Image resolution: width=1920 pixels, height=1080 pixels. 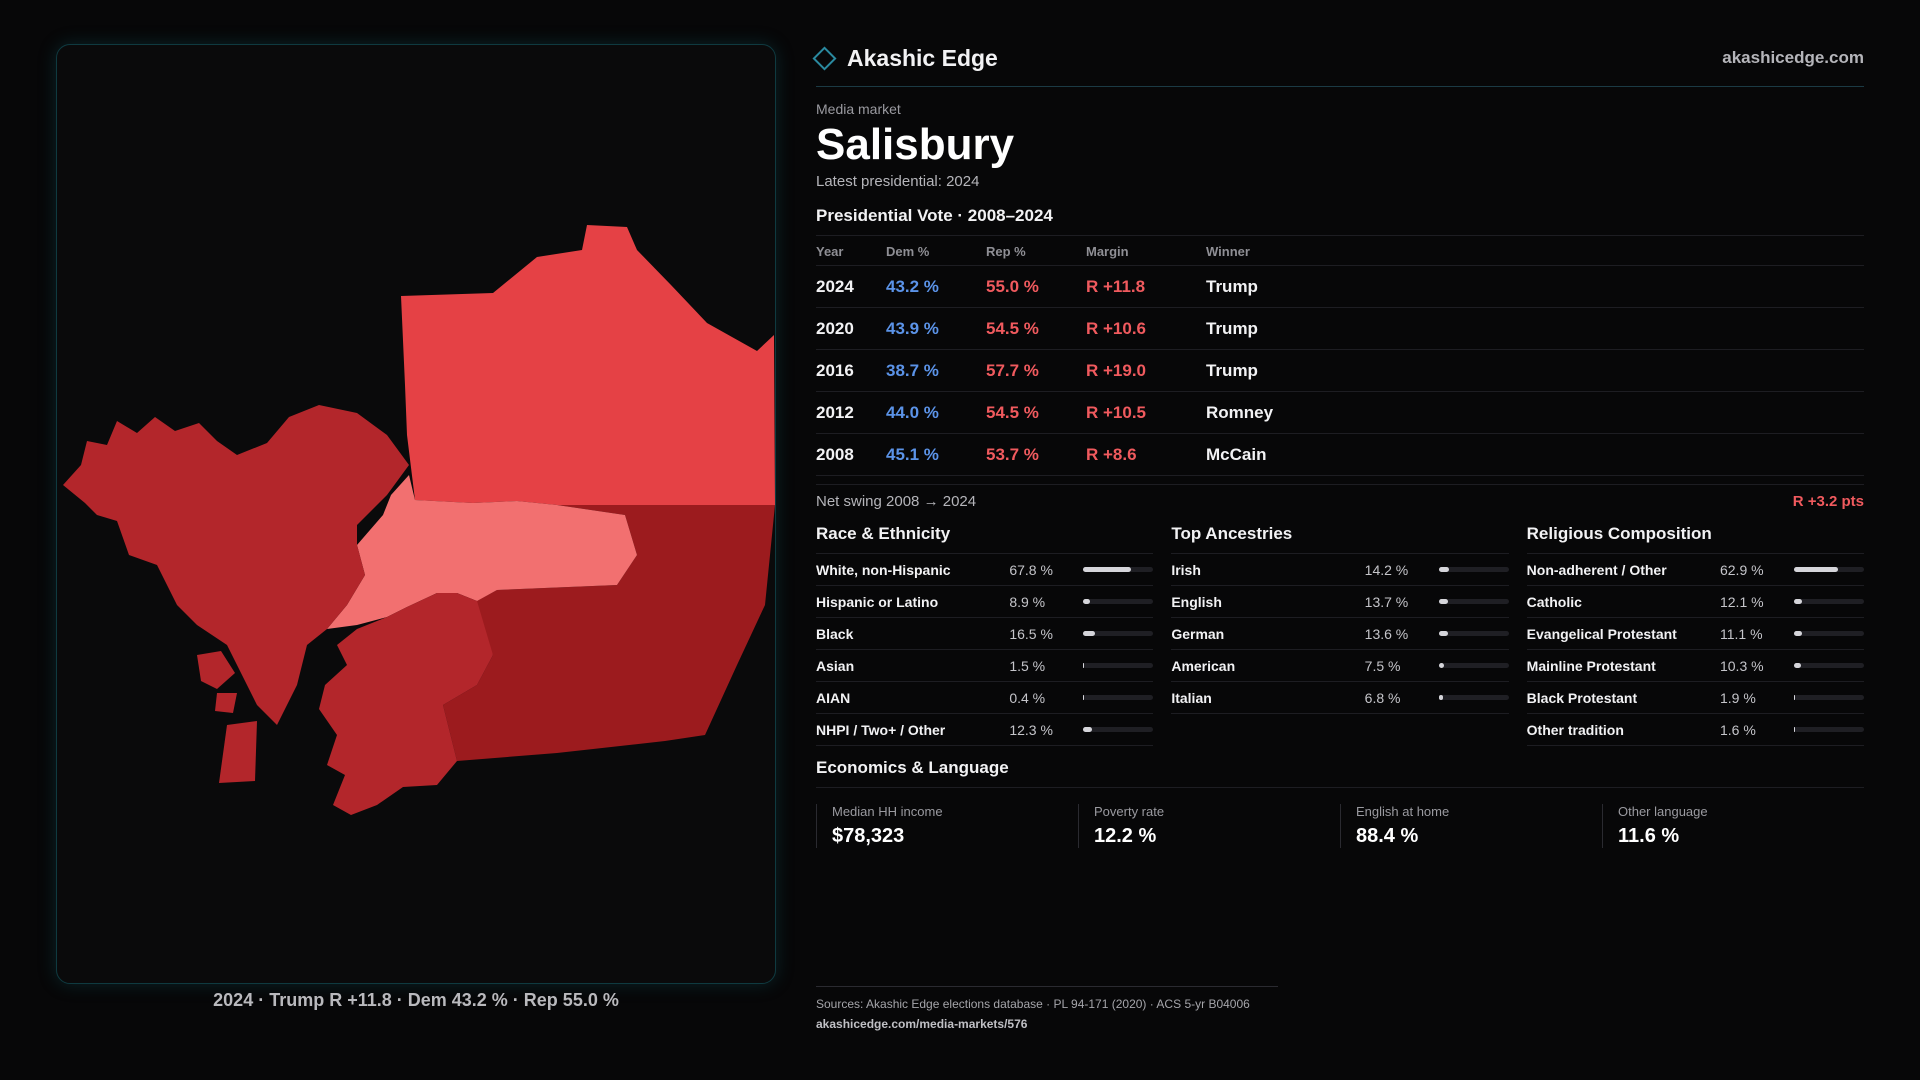 I want to click on margin-cell: R +19.0, so click(x=1146, y=370).